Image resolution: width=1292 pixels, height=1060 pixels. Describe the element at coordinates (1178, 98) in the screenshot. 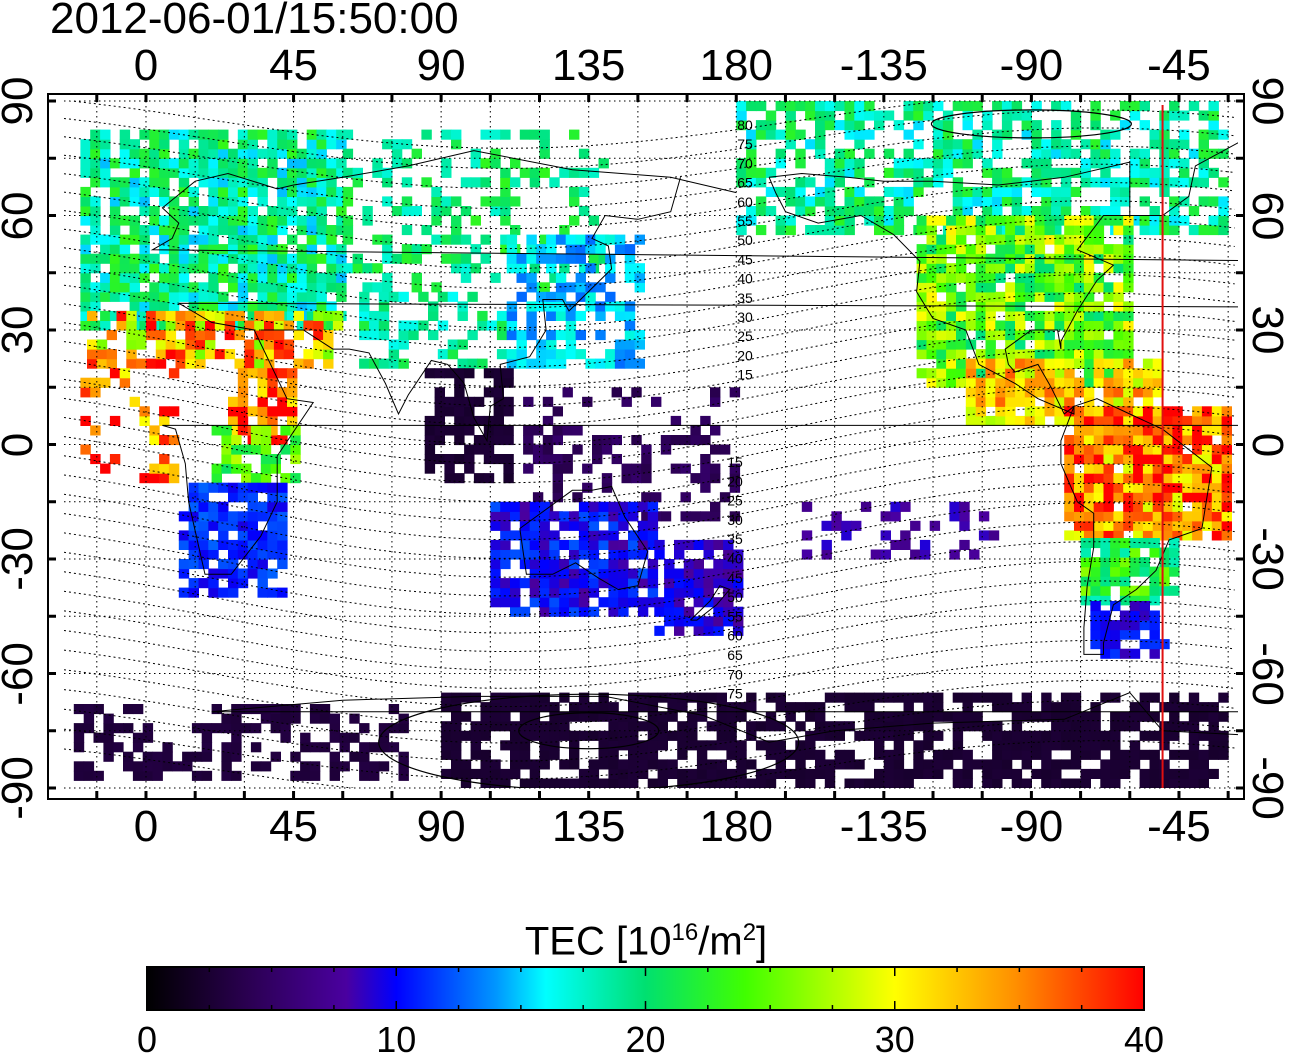

I see `lon-tick-top` at that location.